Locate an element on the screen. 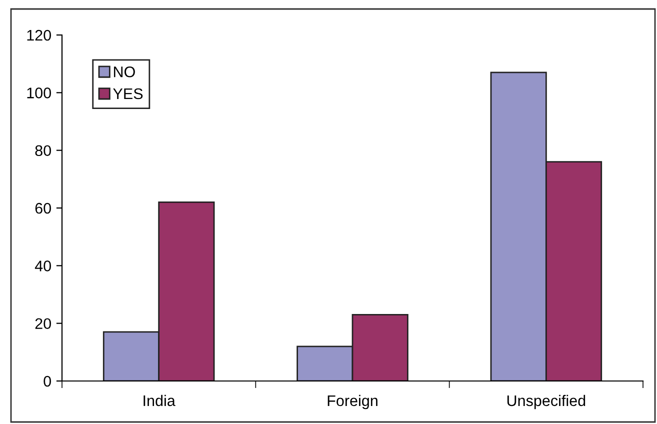  y-tick-label: 40 is located at coordinates (42, 266).